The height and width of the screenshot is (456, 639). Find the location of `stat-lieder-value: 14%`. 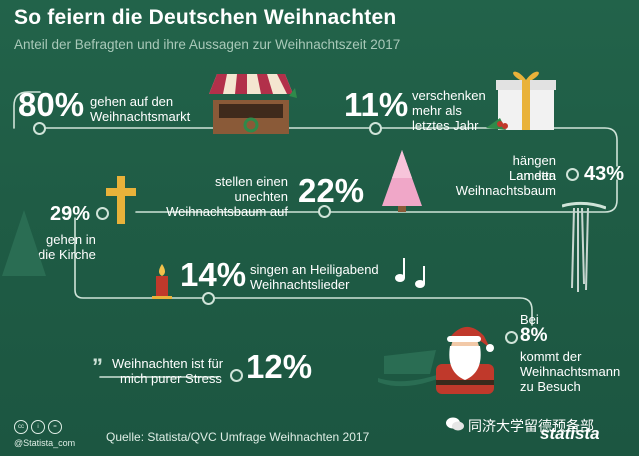

stat-lieder-value: 14% is located at coordinates (213, 274).